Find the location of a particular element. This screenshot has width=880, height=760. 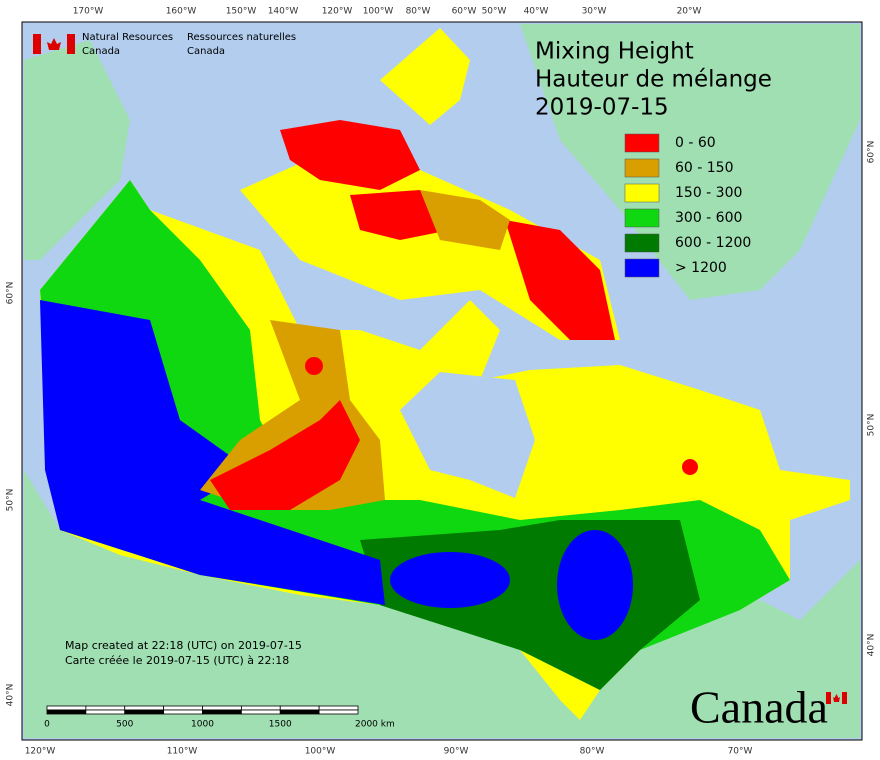

title: Mixing Height is located at coordinates (614, 52).